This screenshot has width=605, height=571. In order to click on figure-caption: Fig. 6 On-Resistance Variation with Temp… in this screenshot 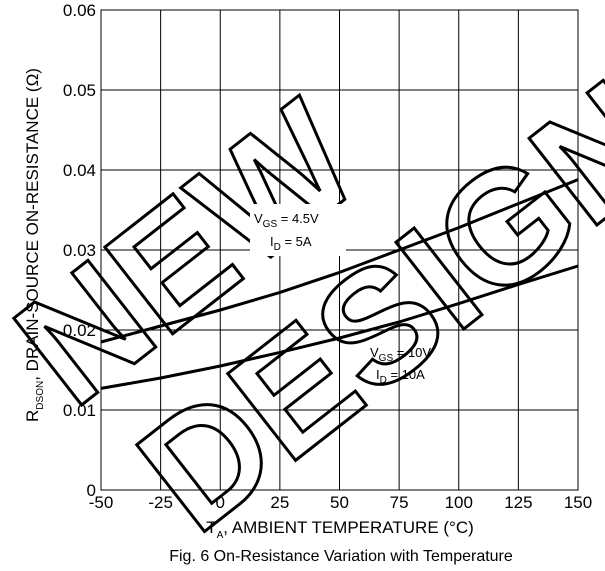, I will do `click(341, 556)`.